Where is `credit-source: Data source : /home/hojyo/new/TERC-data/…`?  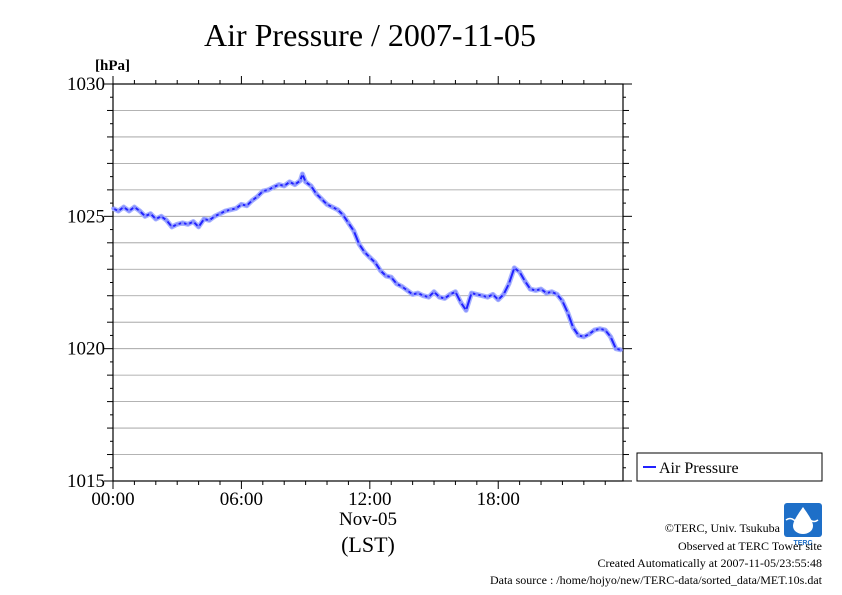 credit-source: Data source : /home/hojyo/new/TERC-data/… is located at coordinates (656, 580).